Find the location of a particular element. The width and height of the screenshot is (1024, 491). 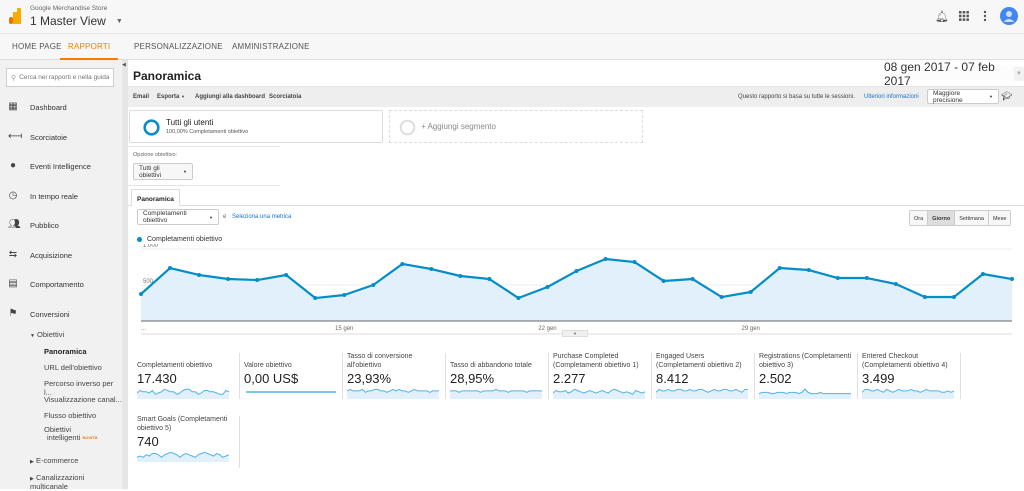

metric-value: 2.502 is located at coordinates (775, 378).